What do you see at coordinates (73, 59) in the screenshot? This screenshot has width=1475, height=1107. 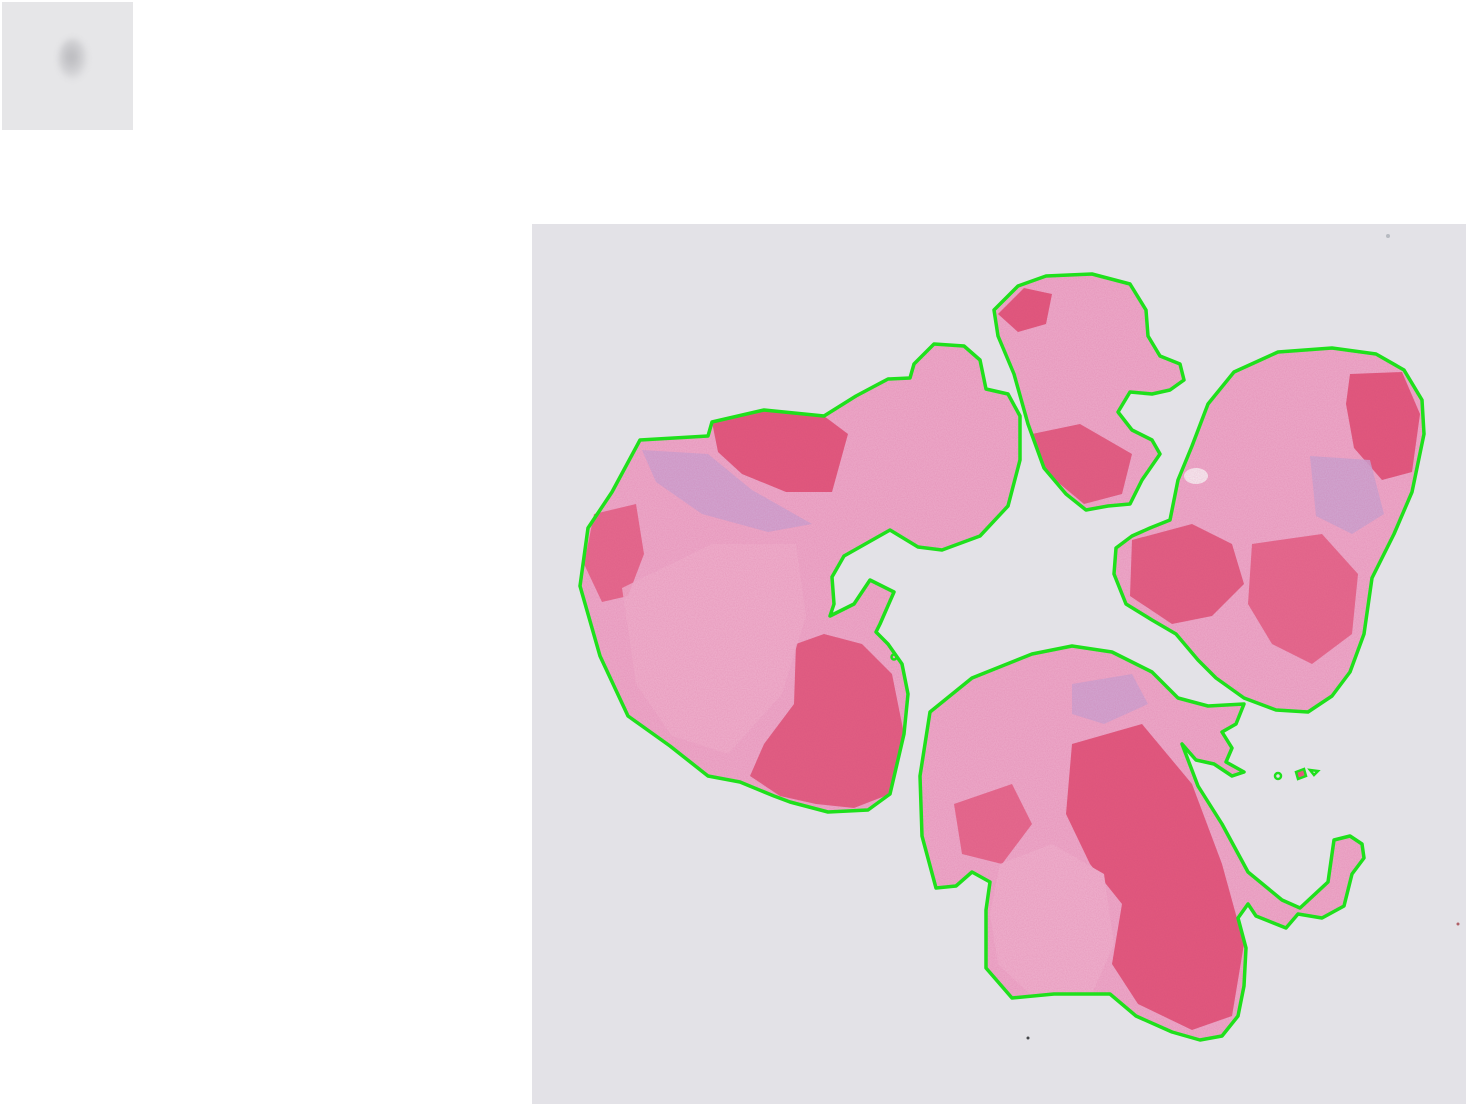 I see `label-smudge` at bounding box center [73, 59].